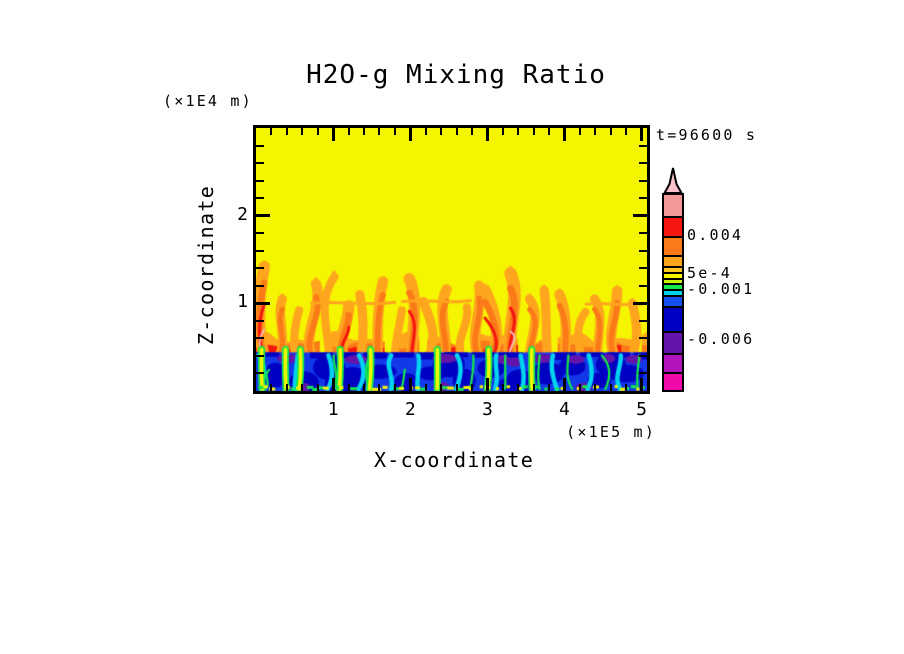  Describe the element at coordinates (707, 135) in the screenshot. I see `time-label: t=96600 s` at that location.